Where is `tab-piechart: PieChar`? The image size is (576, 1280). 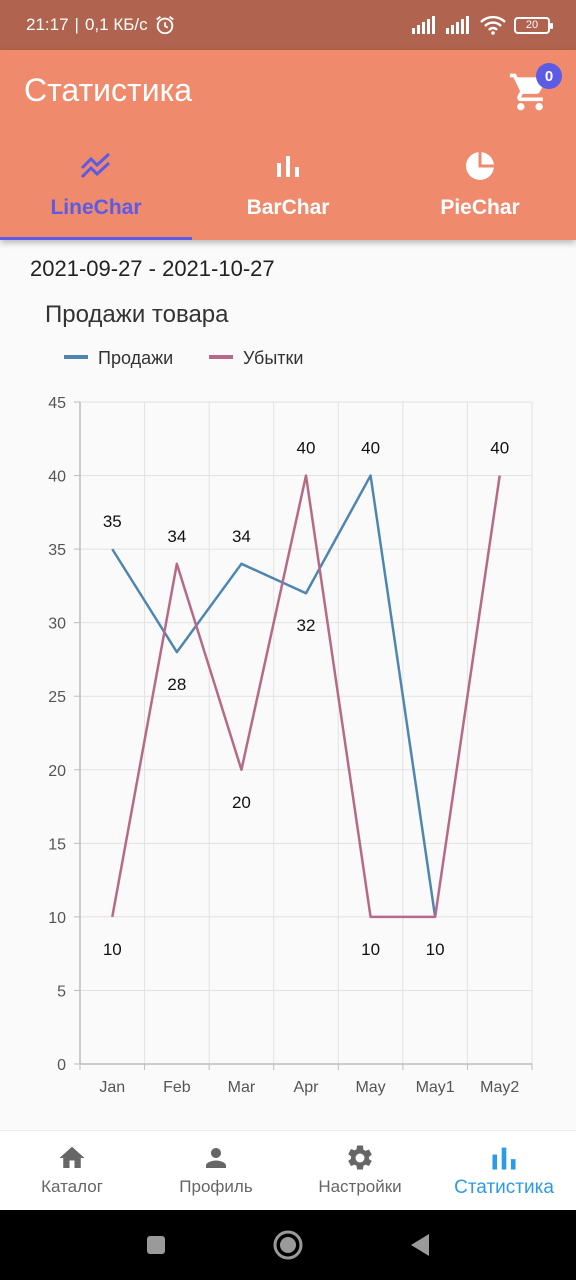 tab-piechart: PieChar is located at coordinates (480, 190).